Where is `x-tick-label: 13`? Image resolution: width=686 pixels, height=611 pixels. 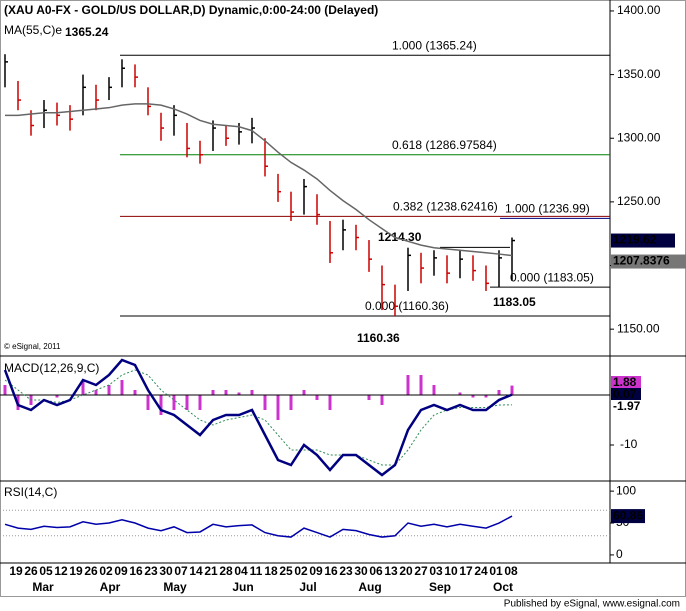 x-tick-label: 13 is located at coordinates (391, 571).